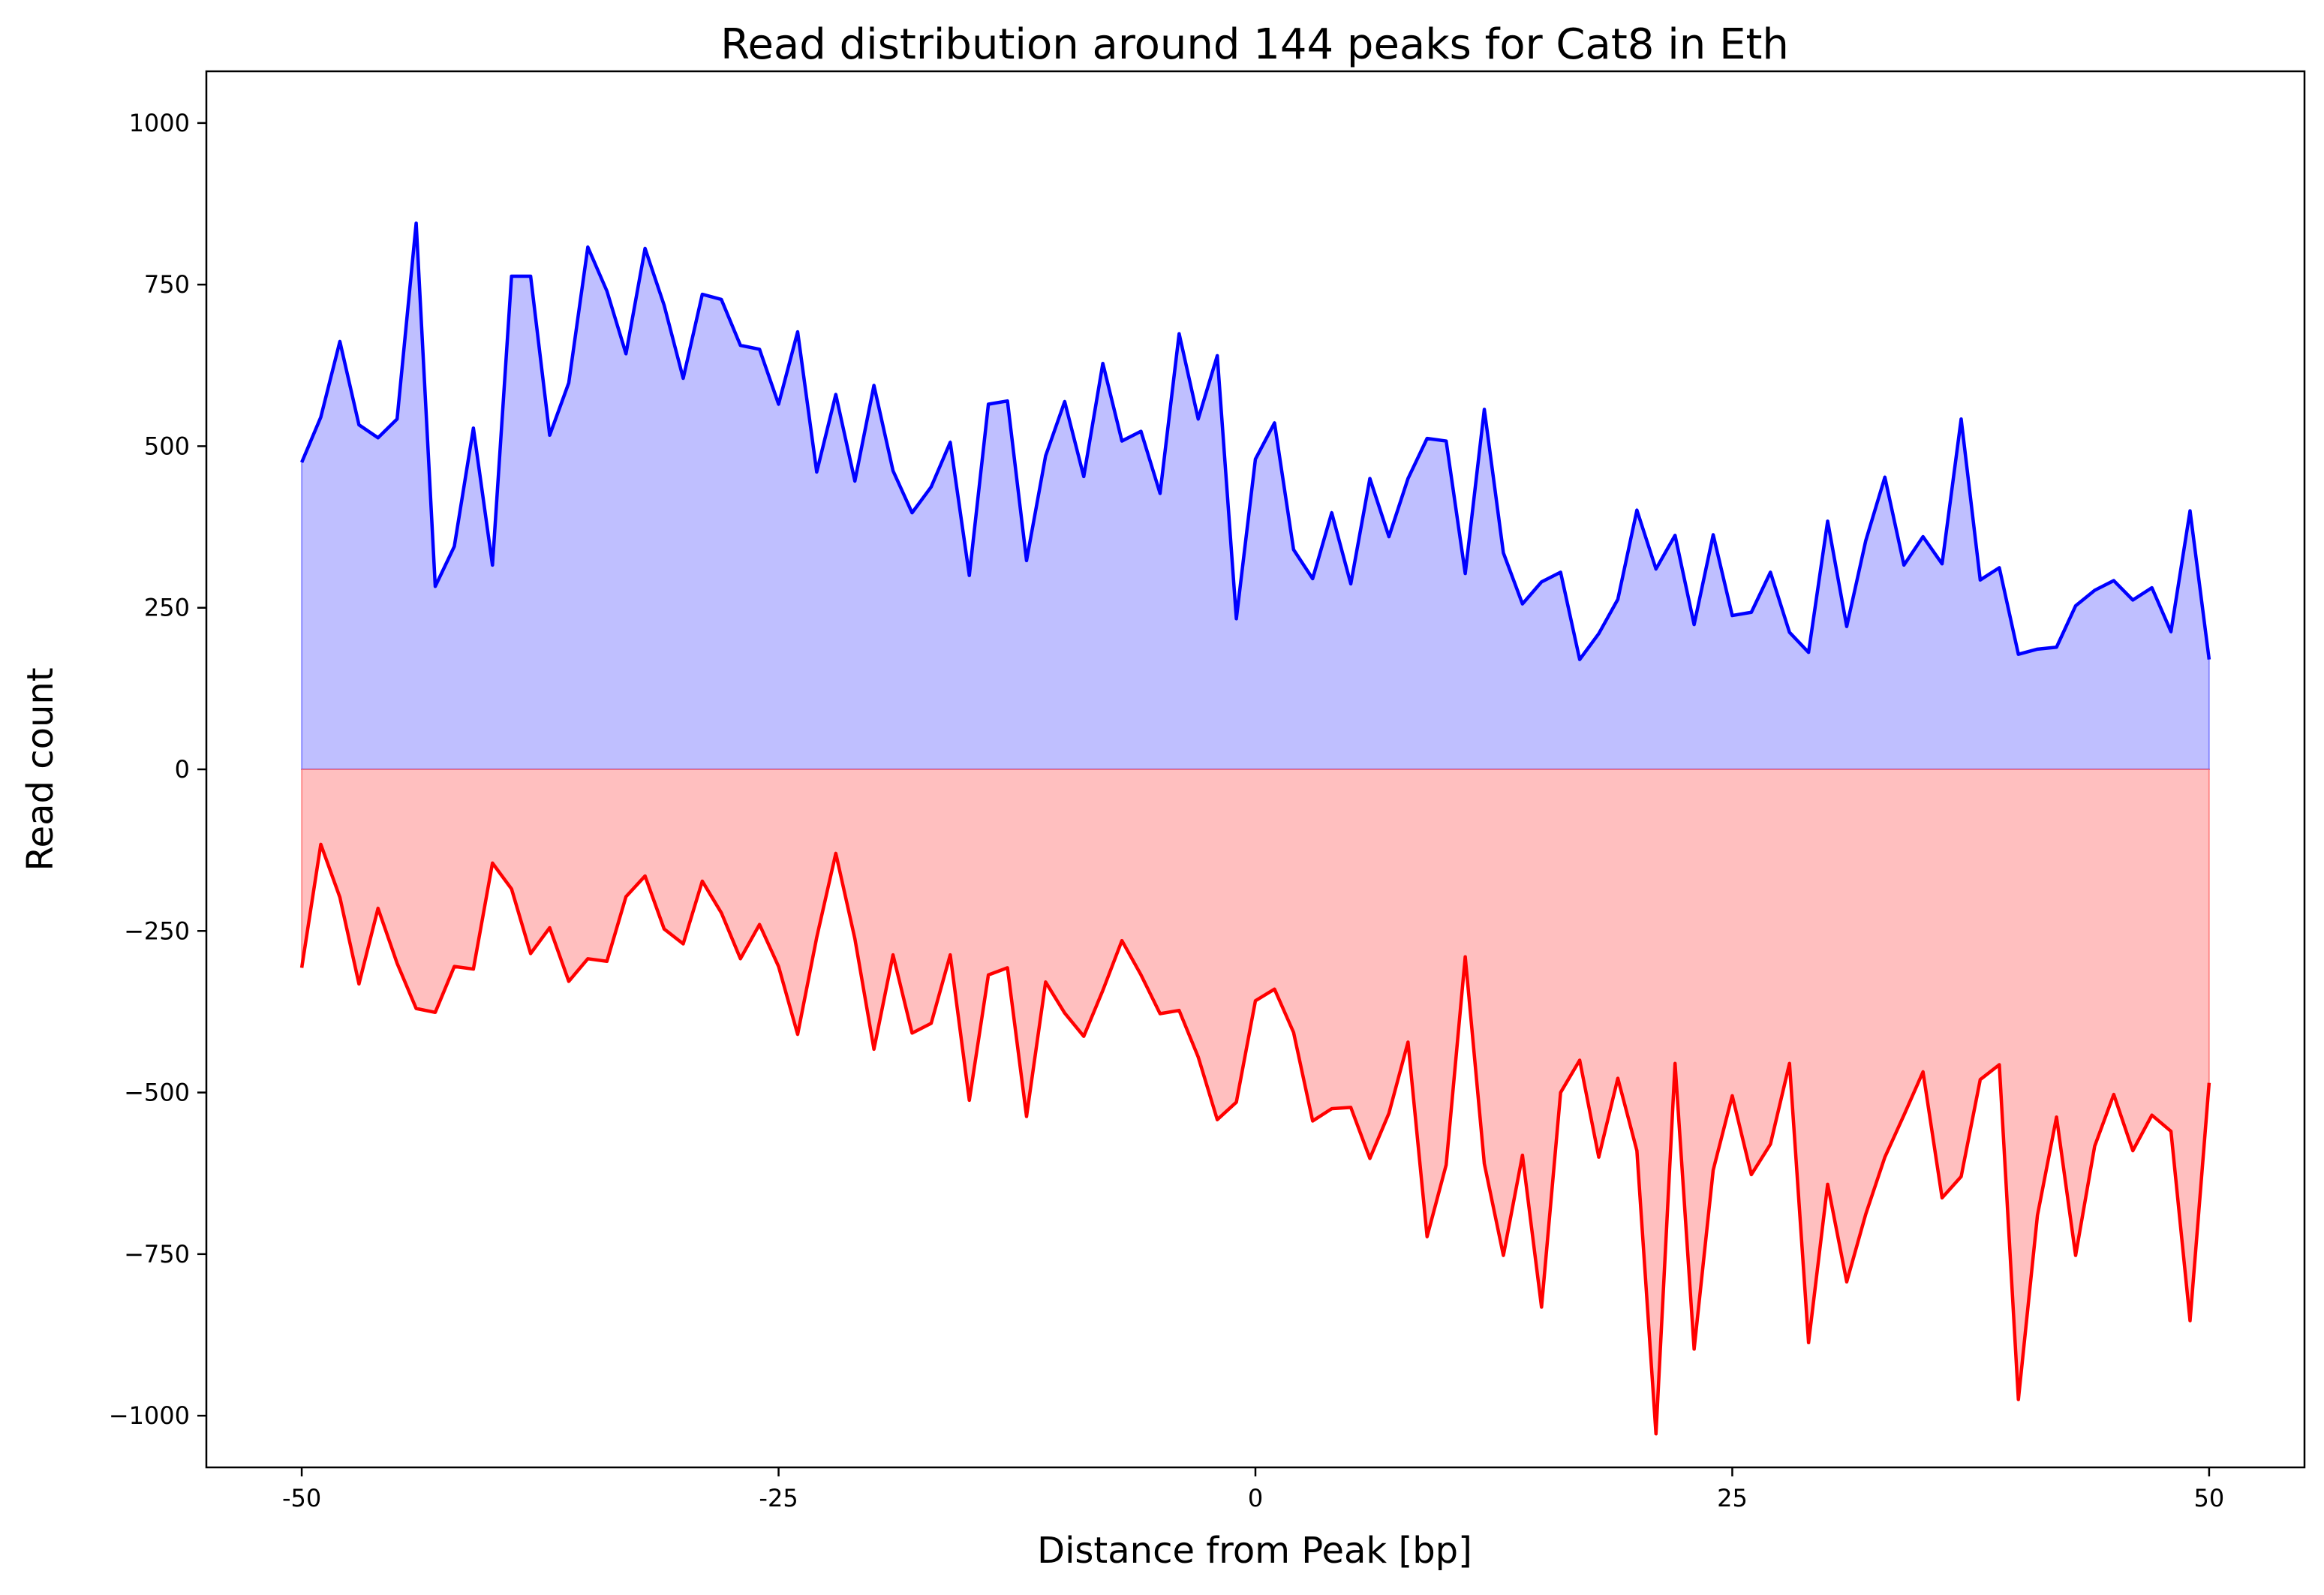  Describe the element at coordinates (149, 1415) in the screenshot. I see `y-tick-label: −1000` at that location.